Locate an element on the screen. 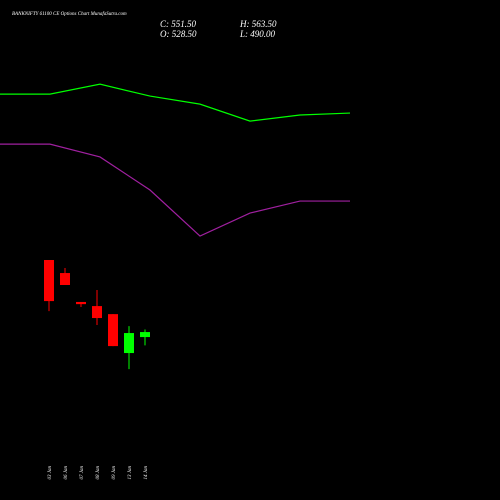  x-tick-label: 09 Jan is located at coordinates (114, 473).